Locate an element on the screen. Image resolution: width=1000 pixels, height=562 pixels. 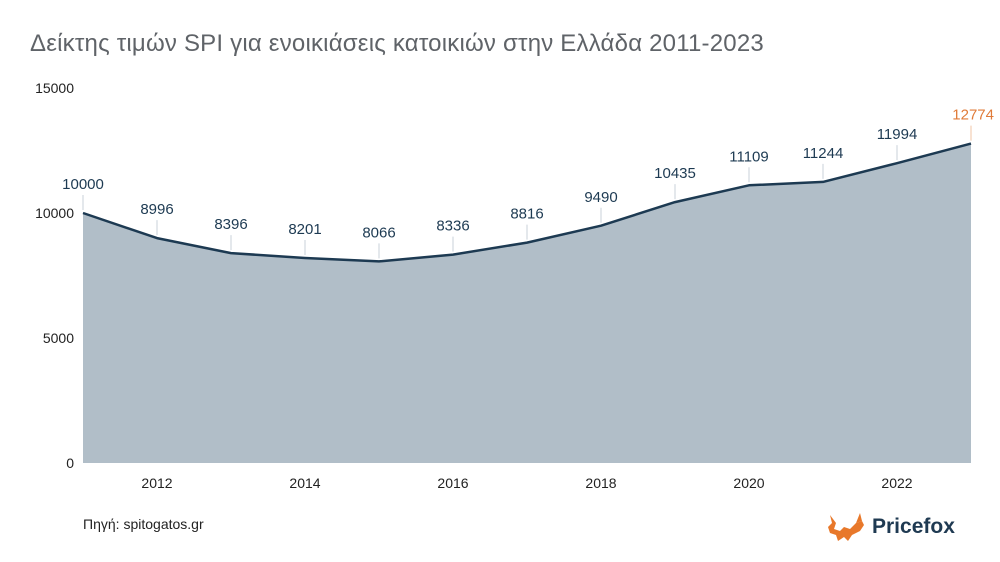
data-label: 8816 is located at coordinates (526, 214).